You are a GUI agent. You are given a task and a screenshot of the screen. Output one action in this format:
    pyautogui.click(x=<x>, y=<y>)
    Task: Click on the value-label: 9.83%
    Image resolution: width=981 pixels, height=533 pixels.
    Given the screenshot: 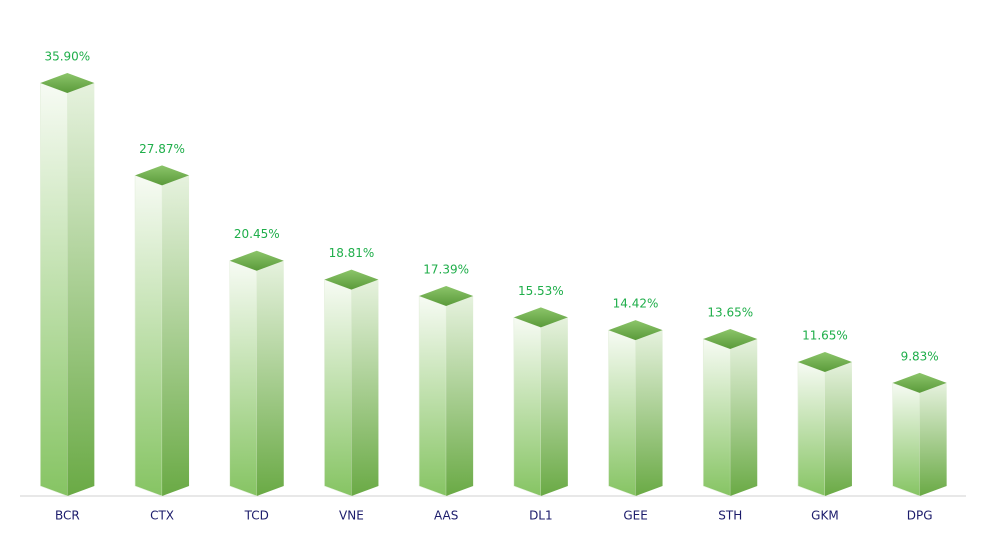 What is the action you would take?
    pyautogui.click(x=920, y=356)
    